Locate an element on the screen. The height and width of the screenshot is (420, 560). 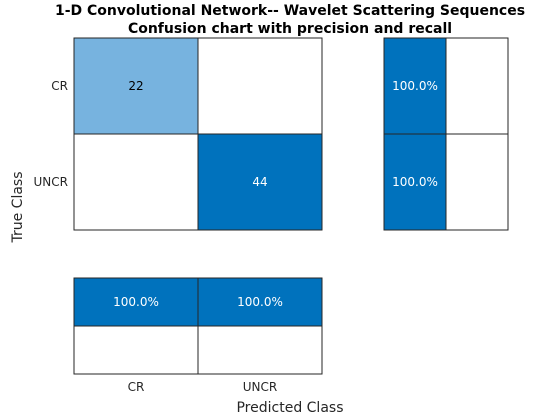
column-summary-incorrect-cr is located at coordinates (136, 350).